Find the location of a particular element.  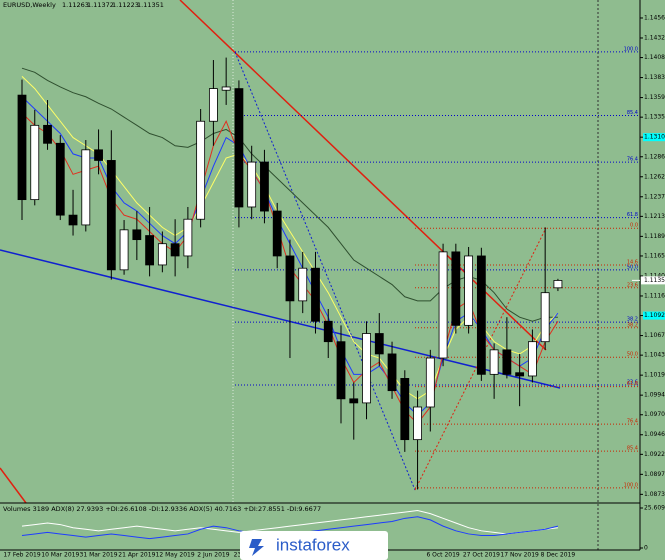

x-tick-label: 8 Dec 2019 is located at coordinates (558, 555).